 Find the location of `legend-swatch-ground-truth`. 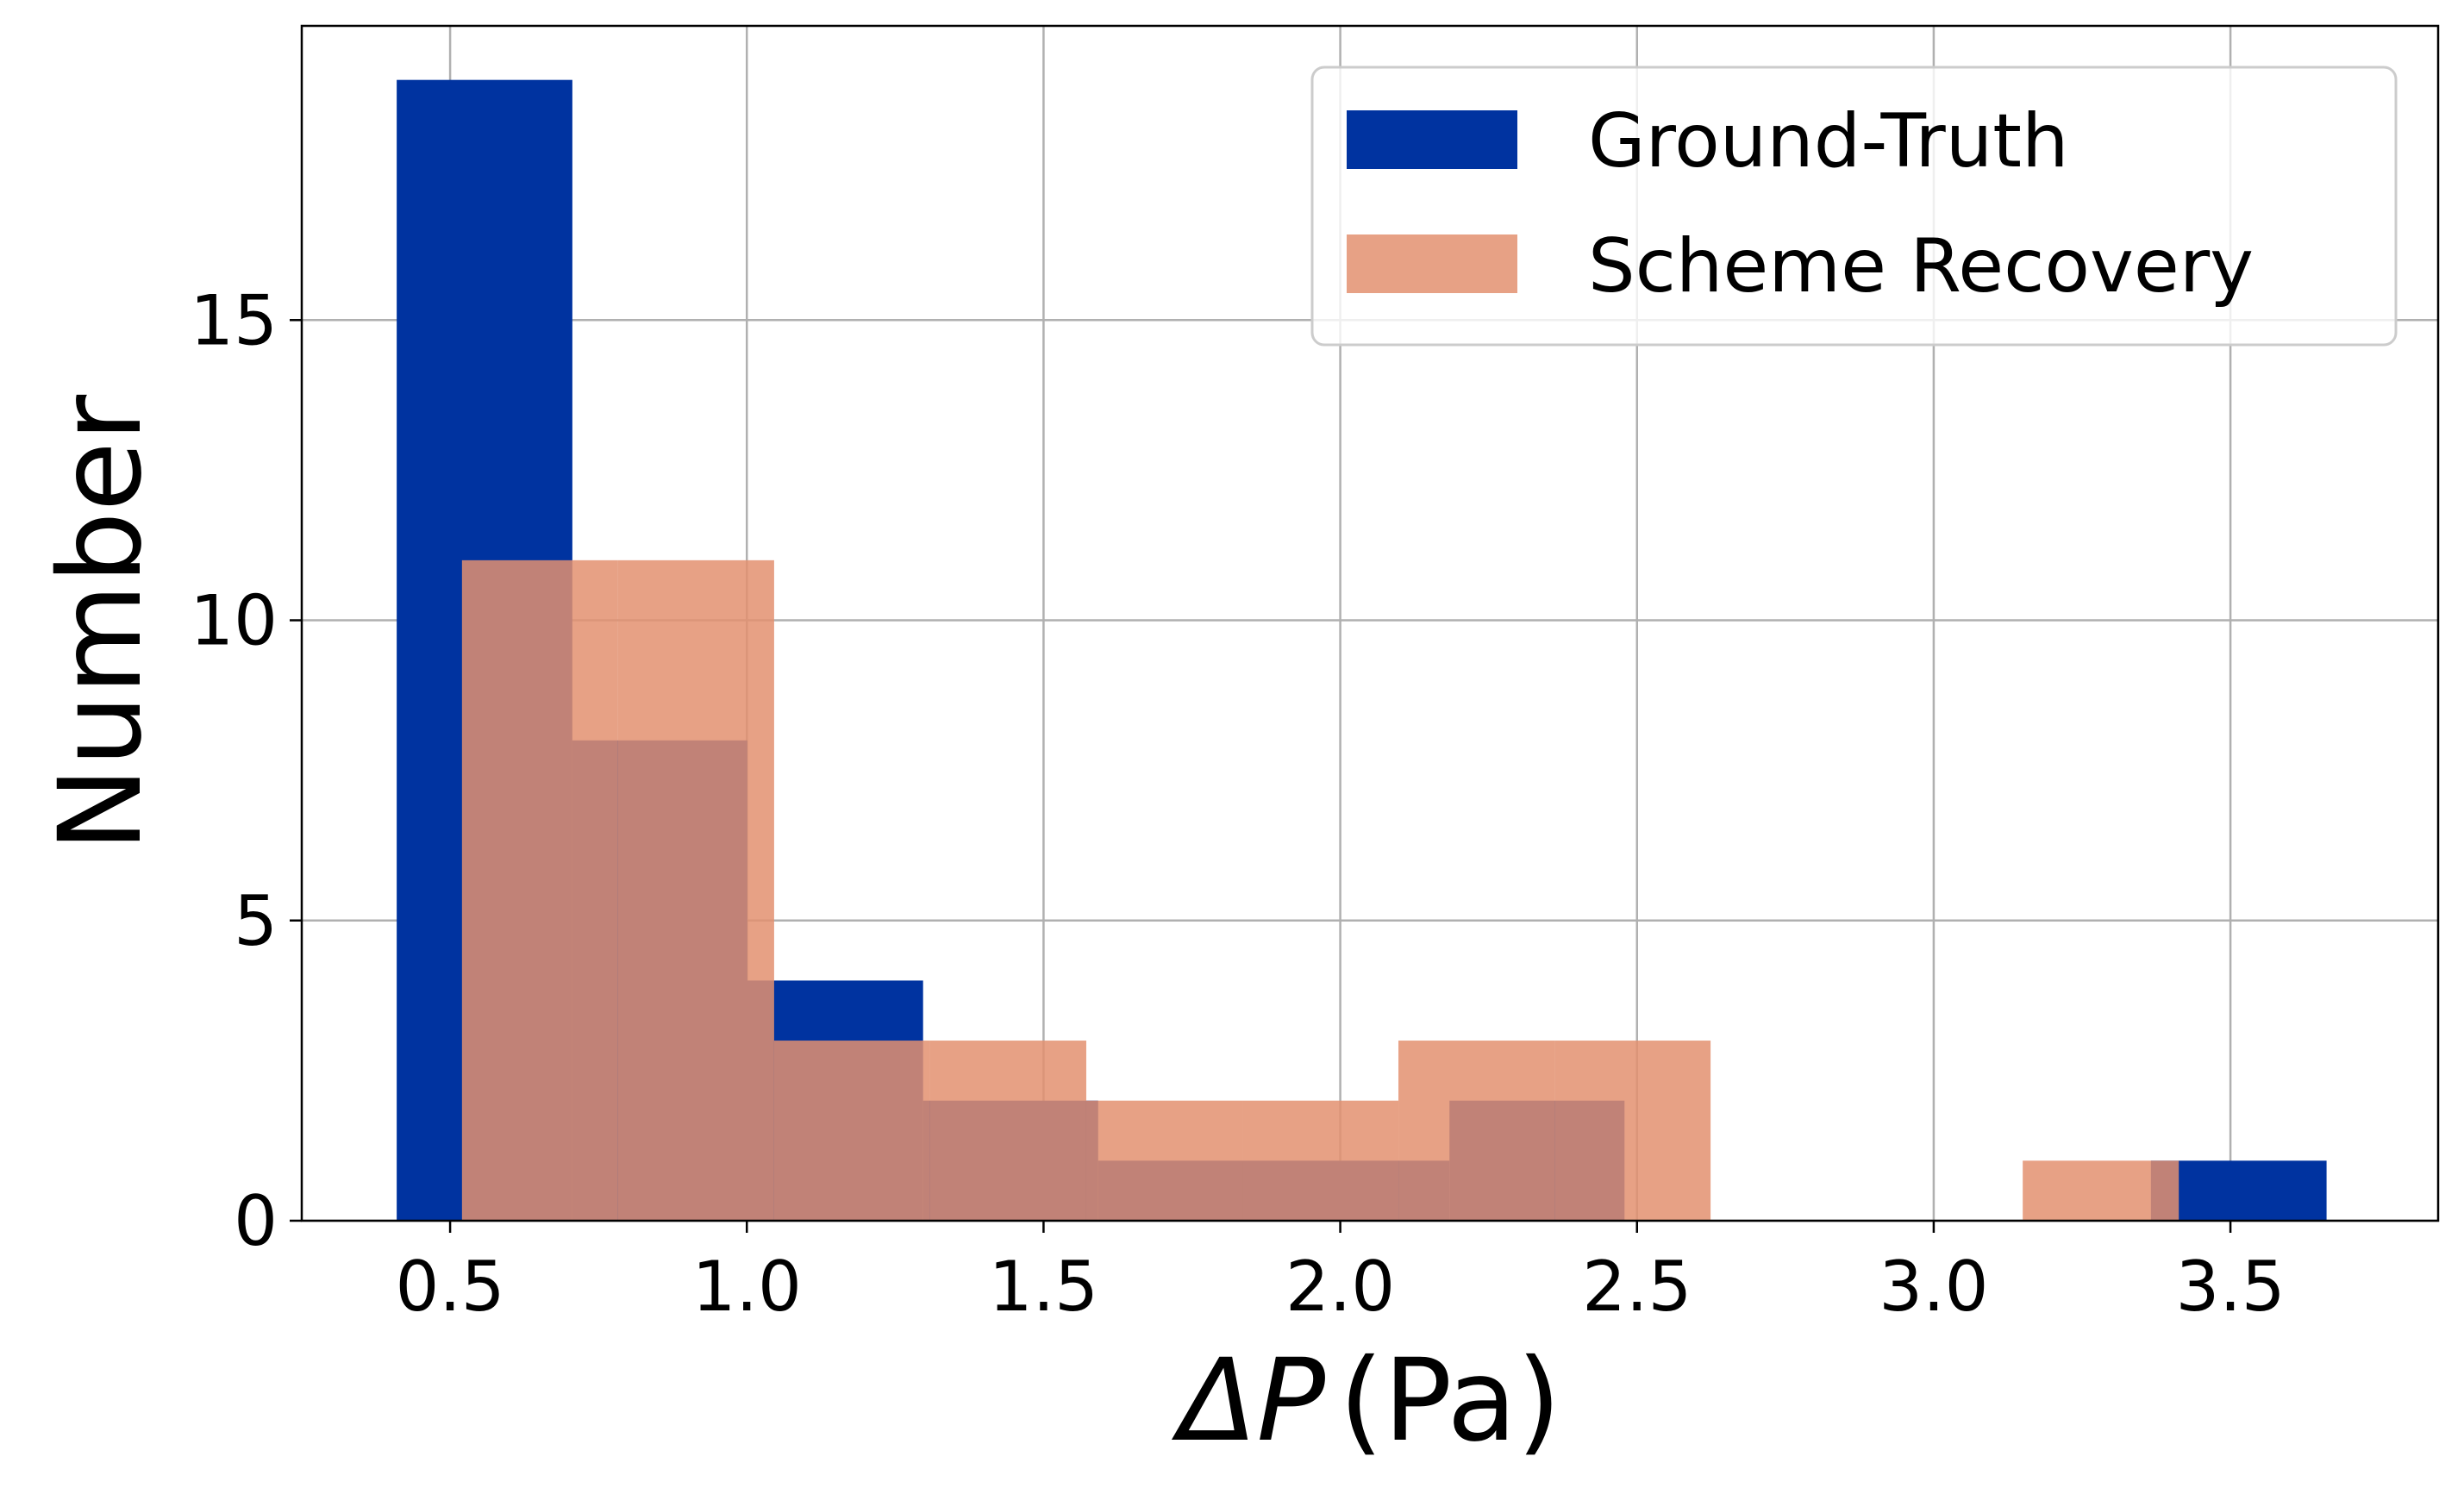

legend-swatch-ground-truth is located at coordinates (1432, 139).